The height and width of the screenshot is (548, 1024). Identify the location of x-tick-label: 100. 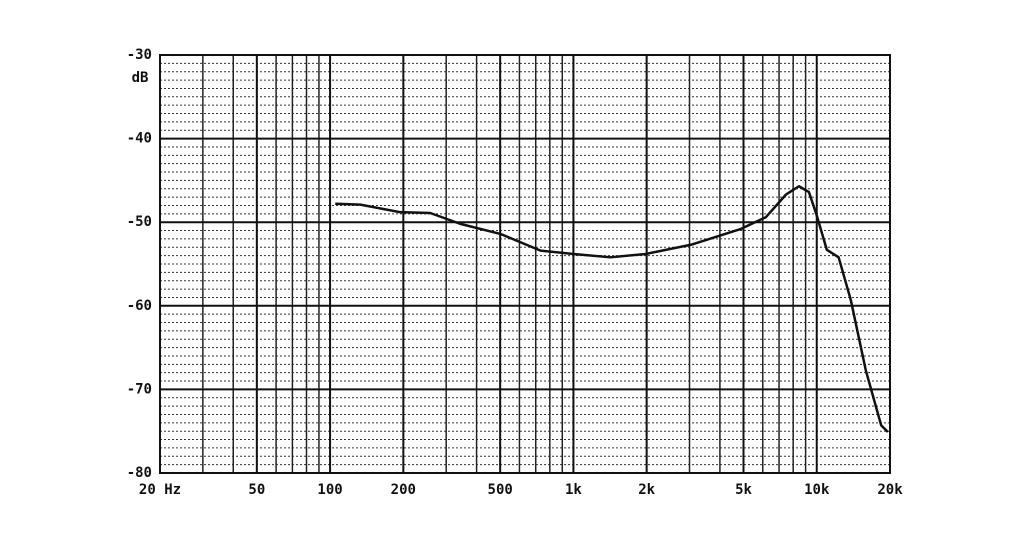
(329, 490).